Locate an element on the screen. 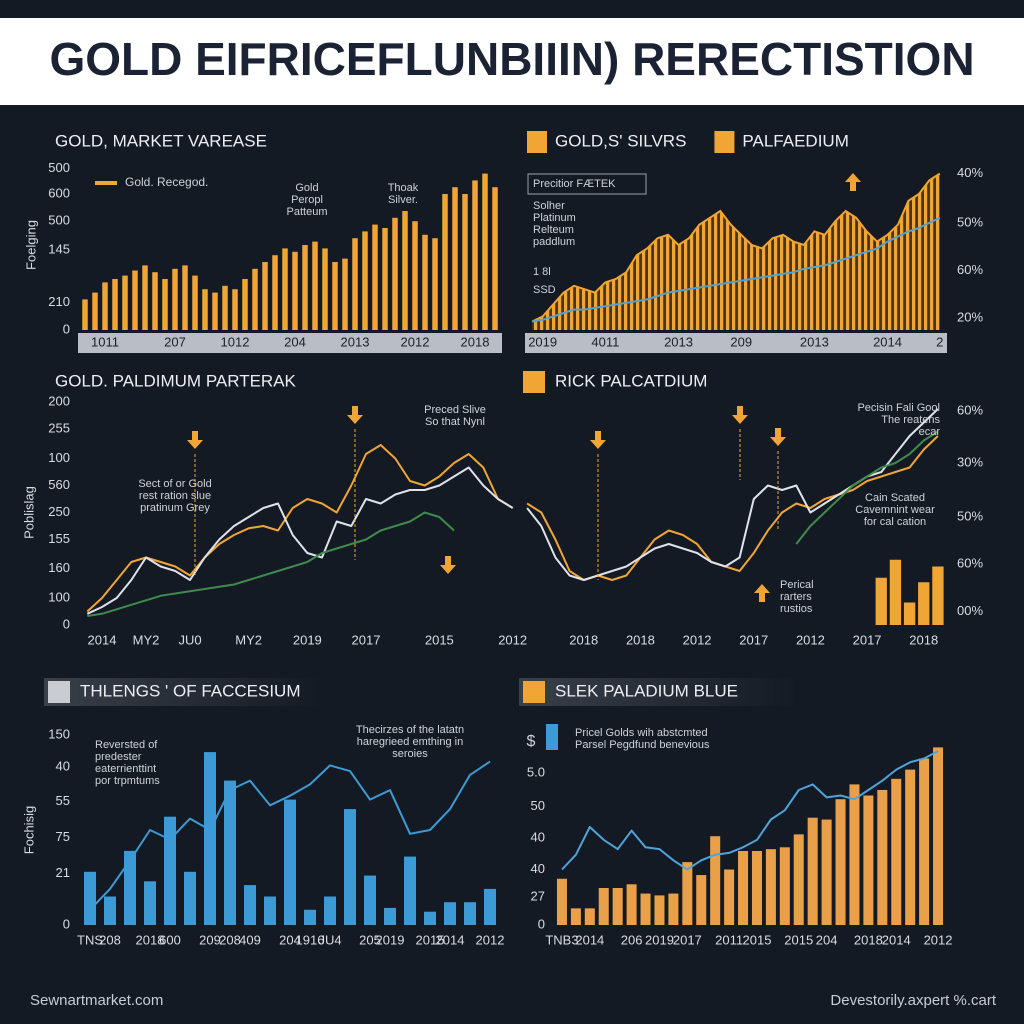 This screenshot has width=1024, height=1024. annotation: Silver. is located at coordinates (403, 200).